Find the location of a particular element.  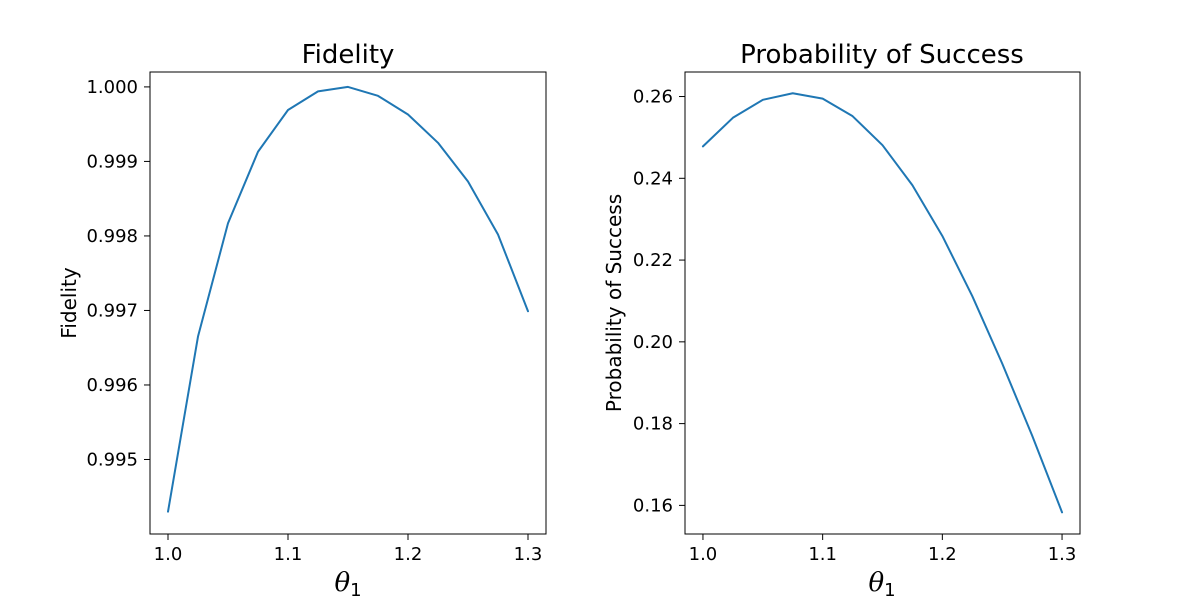

y-tick-label: 0.999 is located at coordinates (112, 161).